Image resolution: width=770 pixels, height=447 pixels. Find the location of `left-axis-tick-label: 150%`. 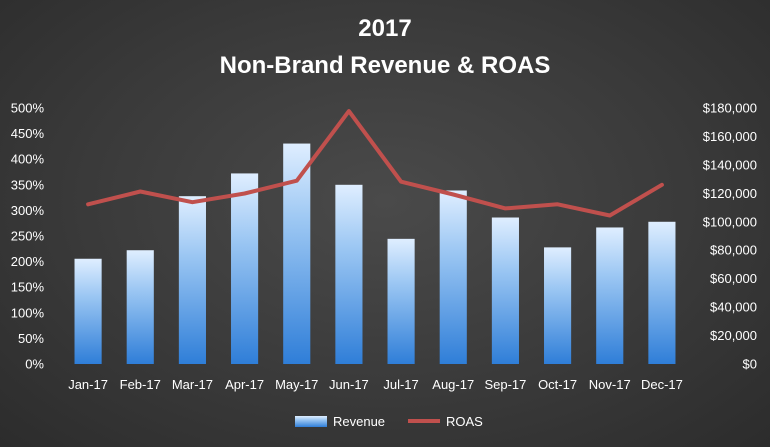

left-axis-tick-label: 150% is located at coordinates (28, 287).